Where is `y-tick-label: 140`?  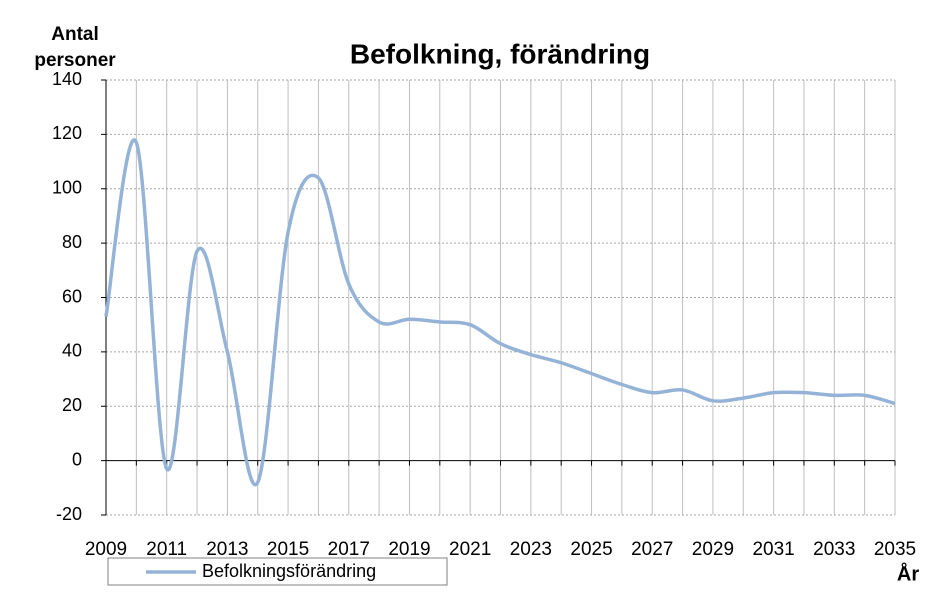
y-tick-label: 140 is located at coordinates (67, 79).